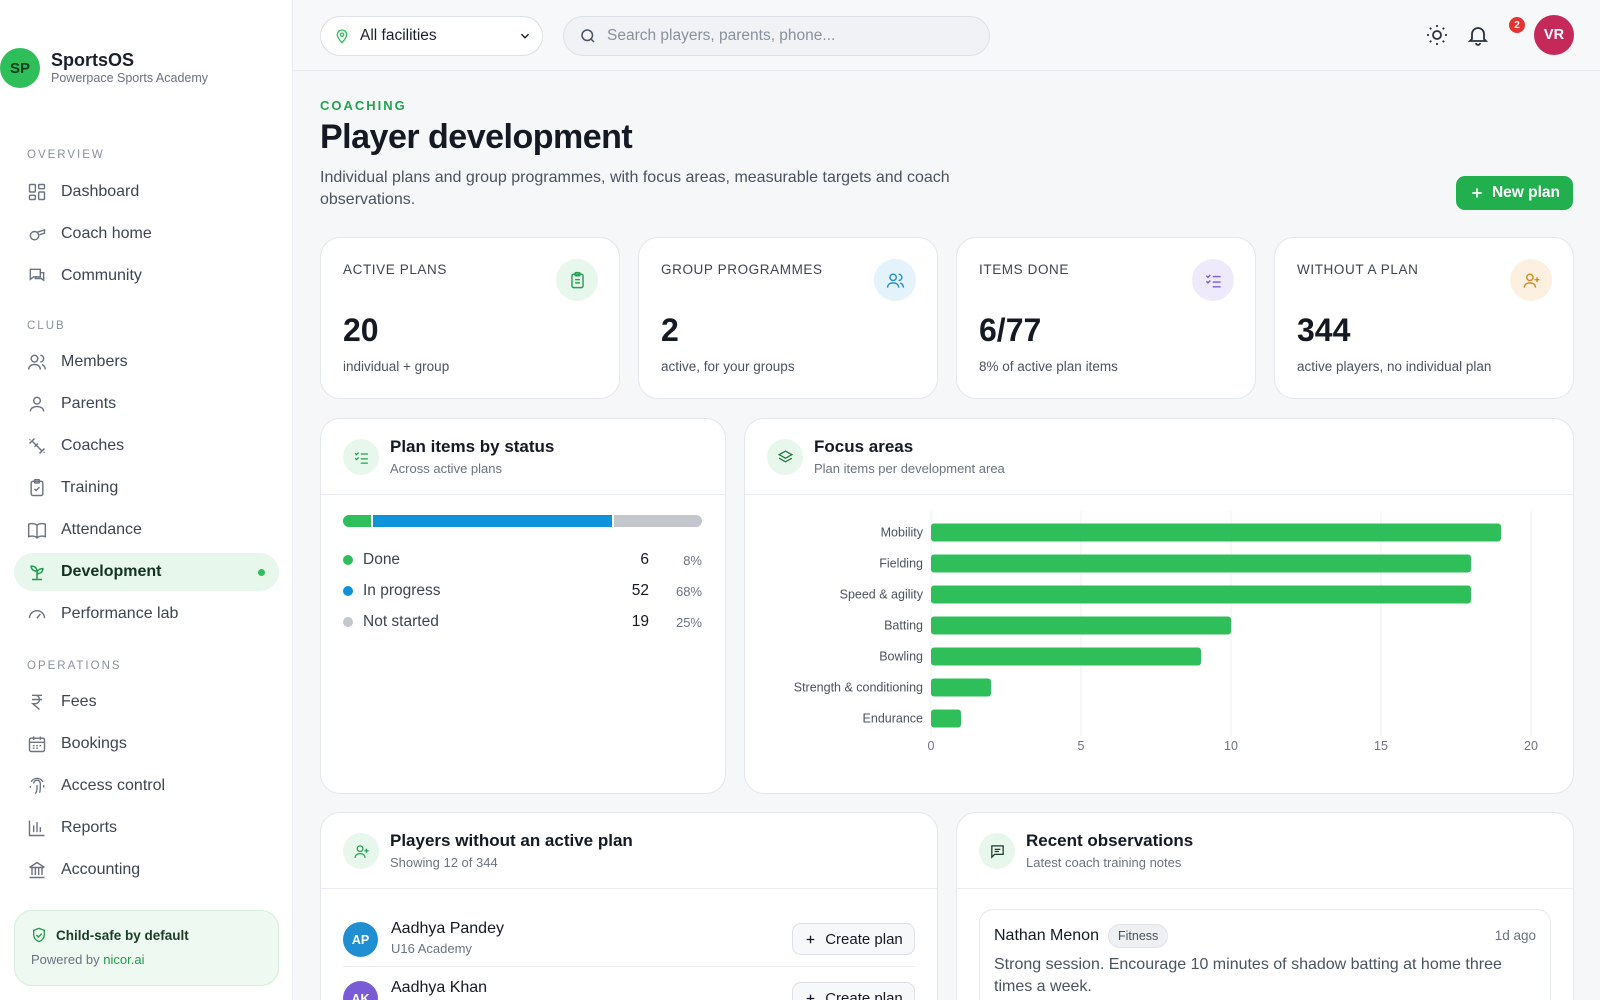 This screenshot has height=1000, width=1600. What do you see at coordinates (101, 529) in the screenshot?
I see `sidebar-item-label: Attendance` at bounding box center [101, 529].